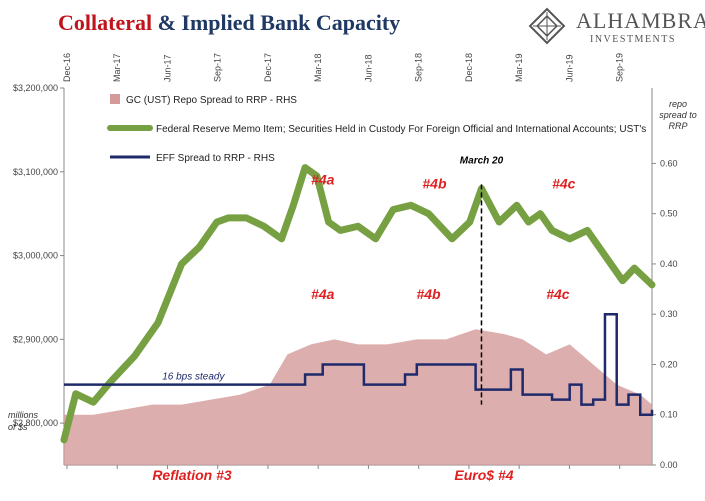  I want to click on bottom-label-euro: Euro$ #4, so click(483, 475).